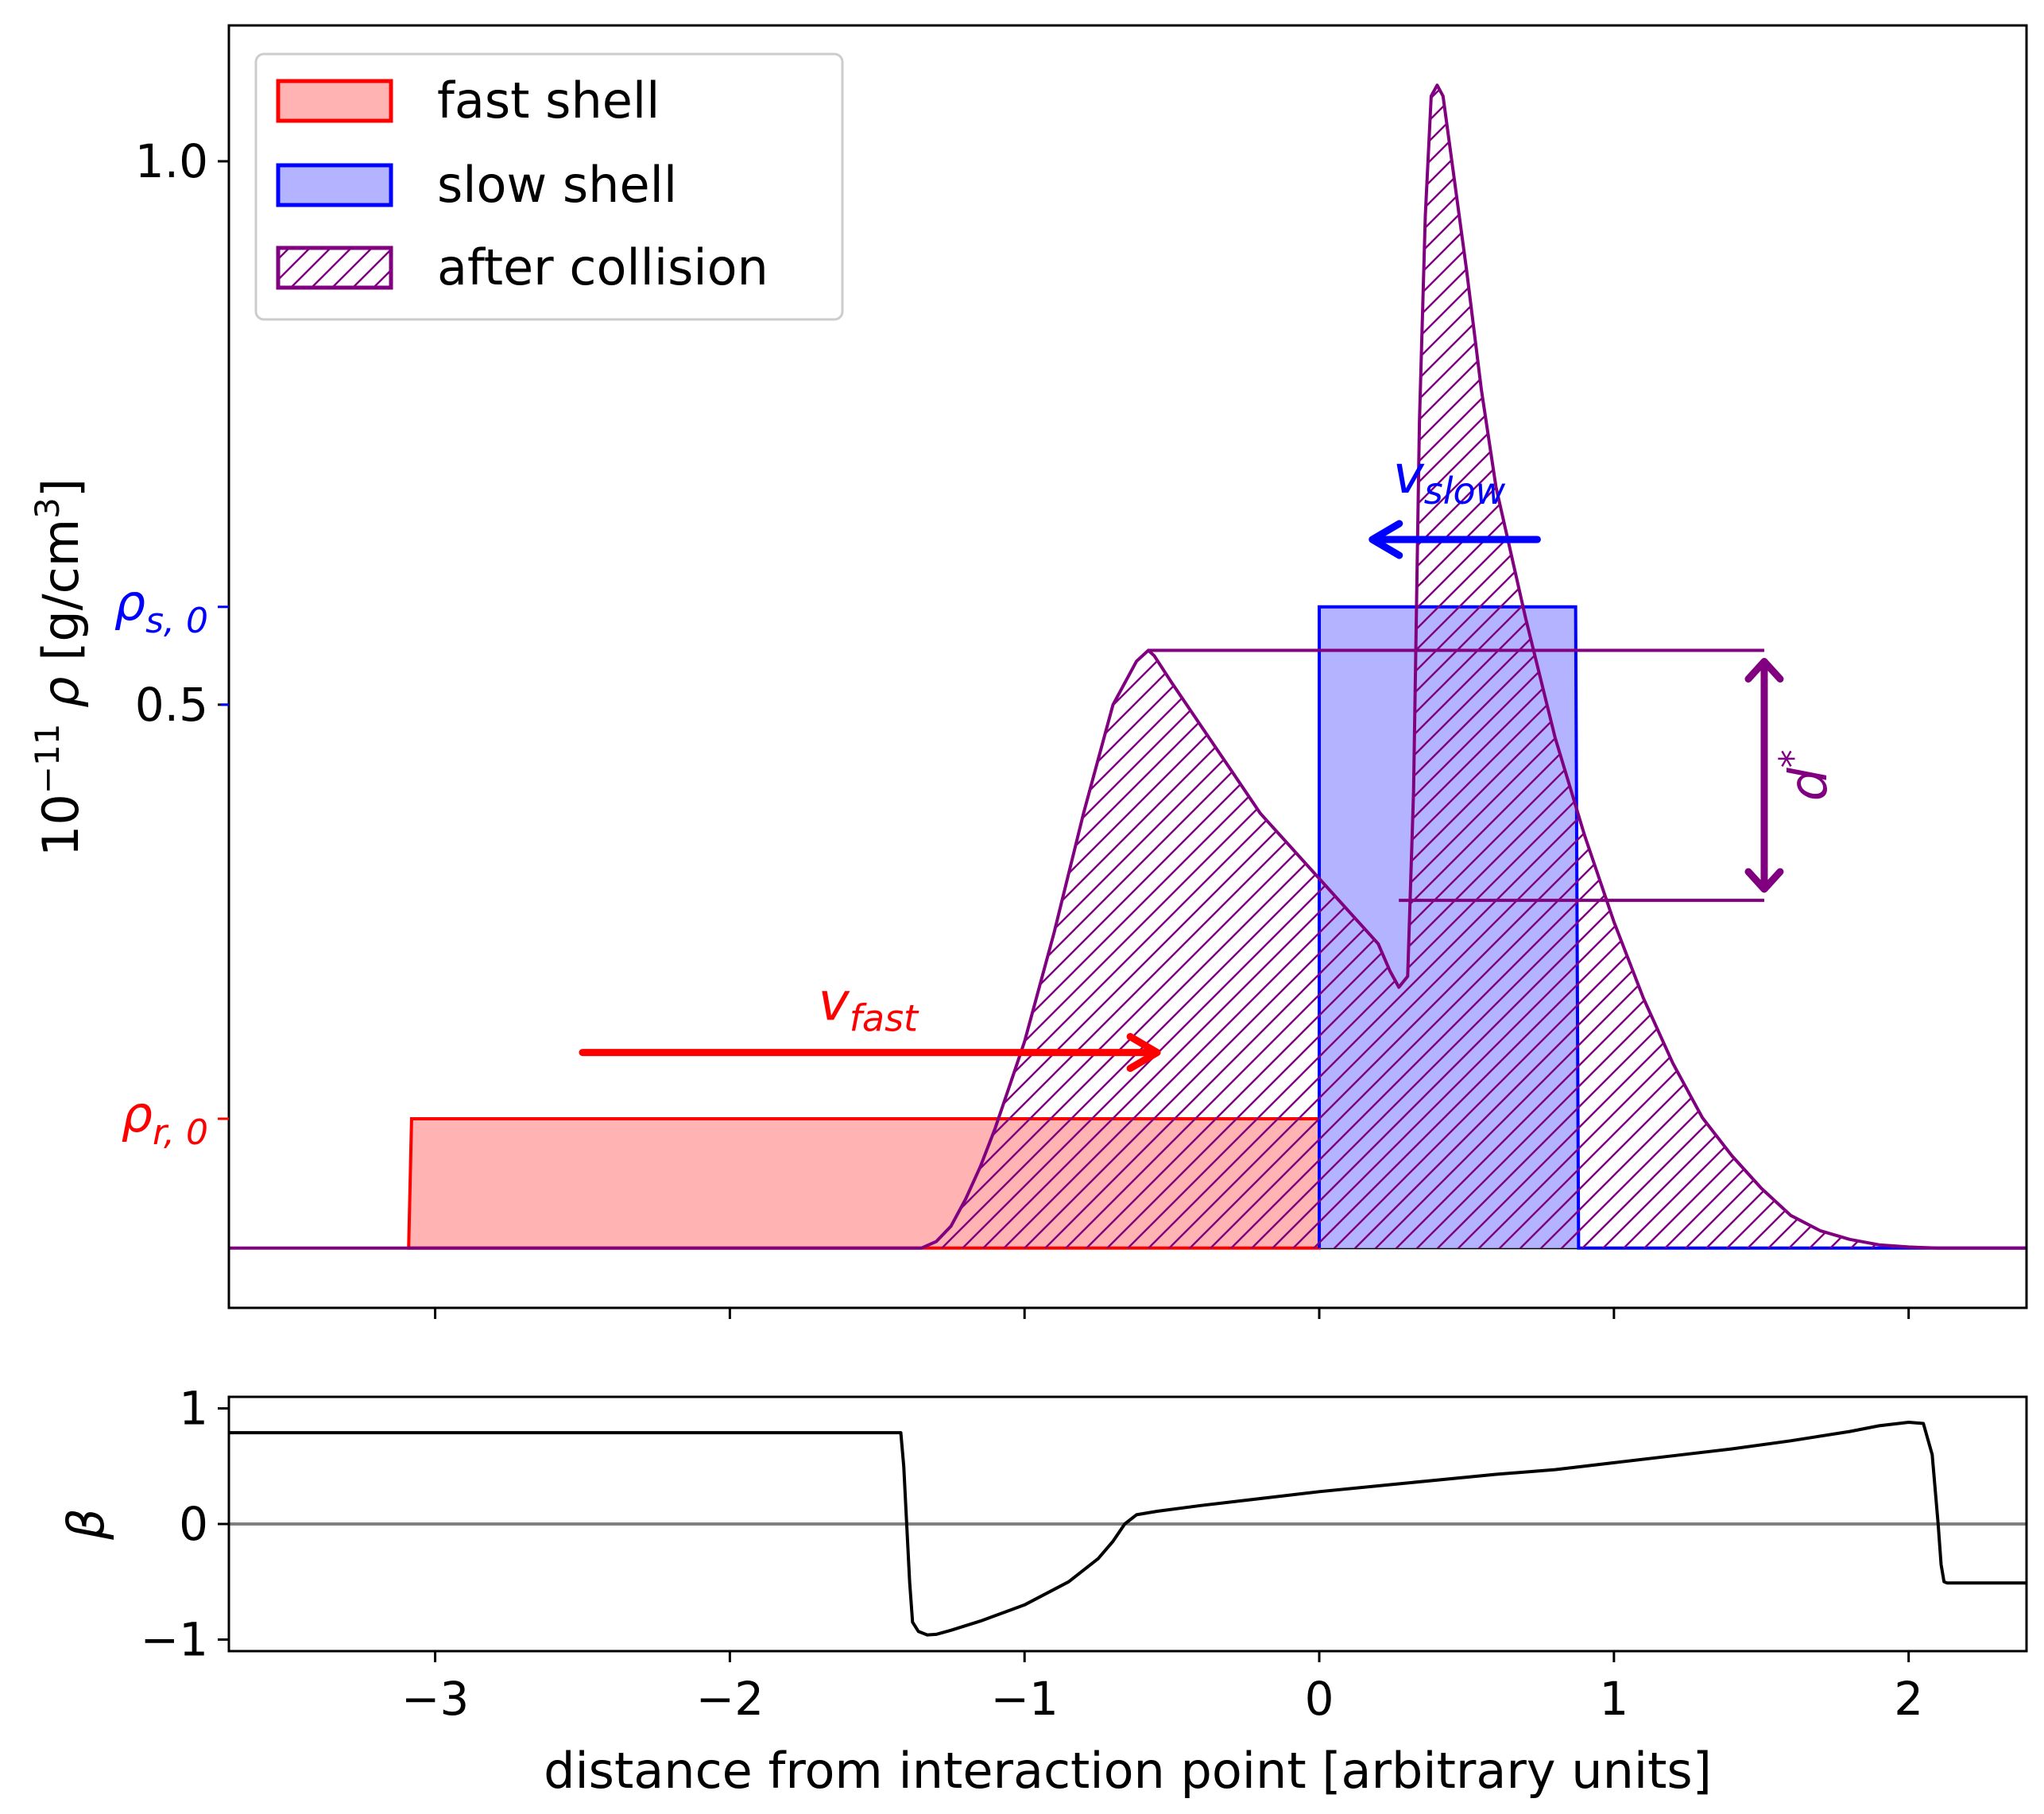 Image resolution: width=2044 pixels, height=1814 pixels. Describe the element at coordinates (171, 705) in the screenshot. I see `density-ytick-label: 0.5` at that location.